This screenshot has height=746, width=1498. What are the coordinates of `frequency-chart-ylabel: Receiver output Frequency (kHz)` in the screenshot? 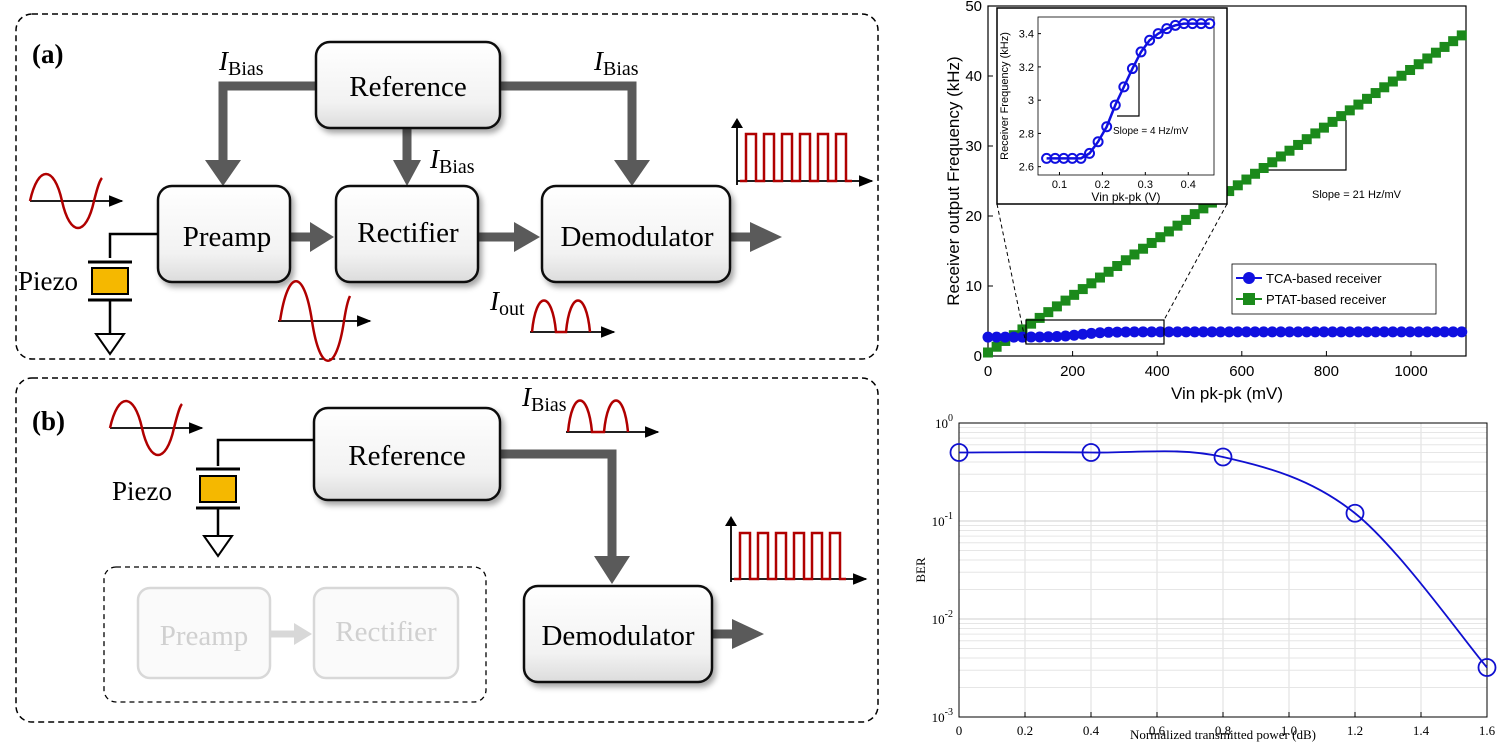 It's located at (953, 180).